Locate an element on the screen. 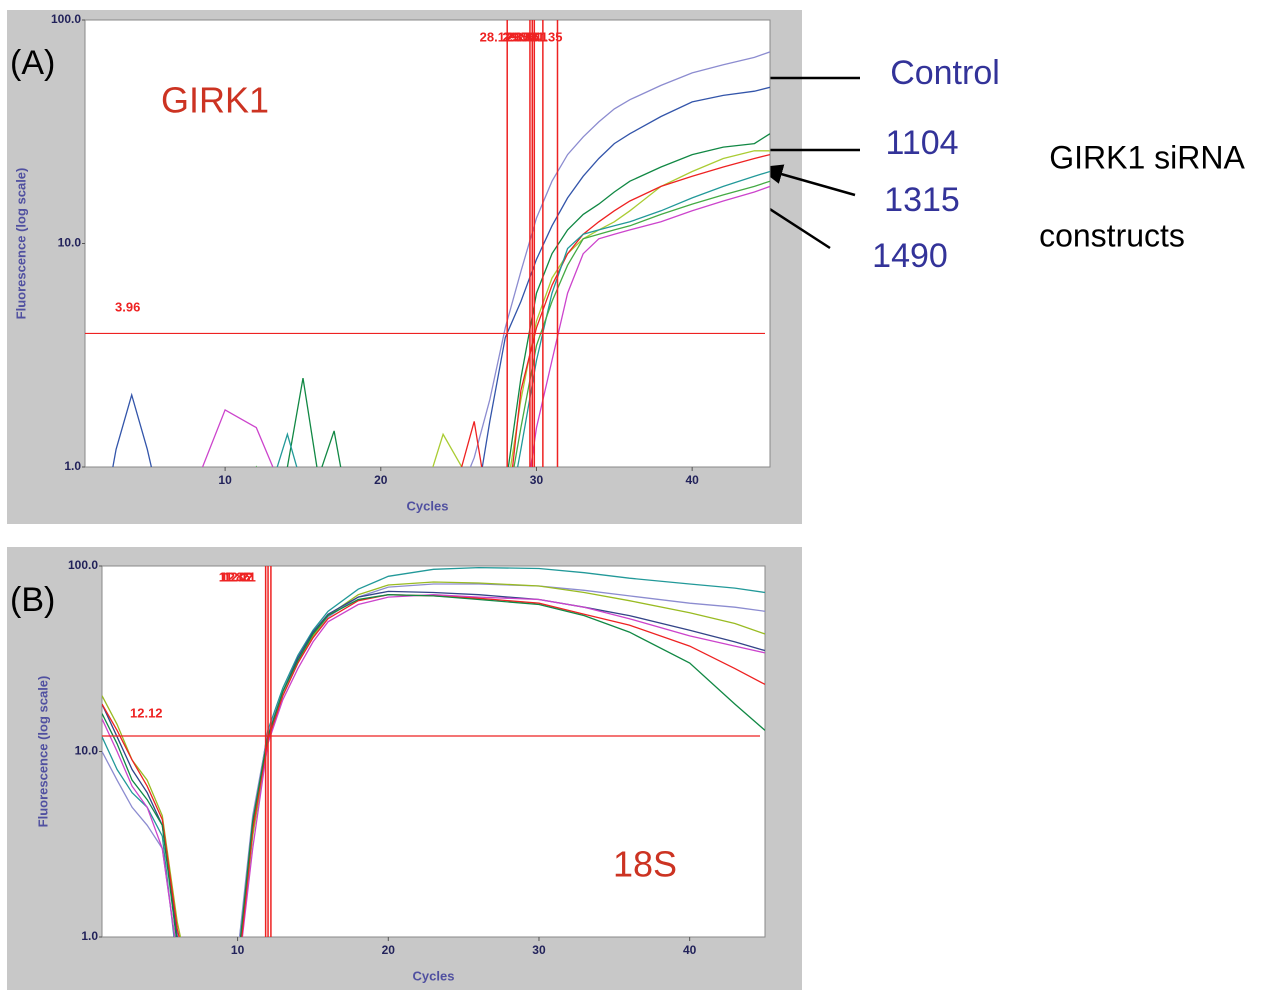 The height and width of the screenshot is (994, 1287). ct-label: 28.12 is located at coordinates (496, 36).